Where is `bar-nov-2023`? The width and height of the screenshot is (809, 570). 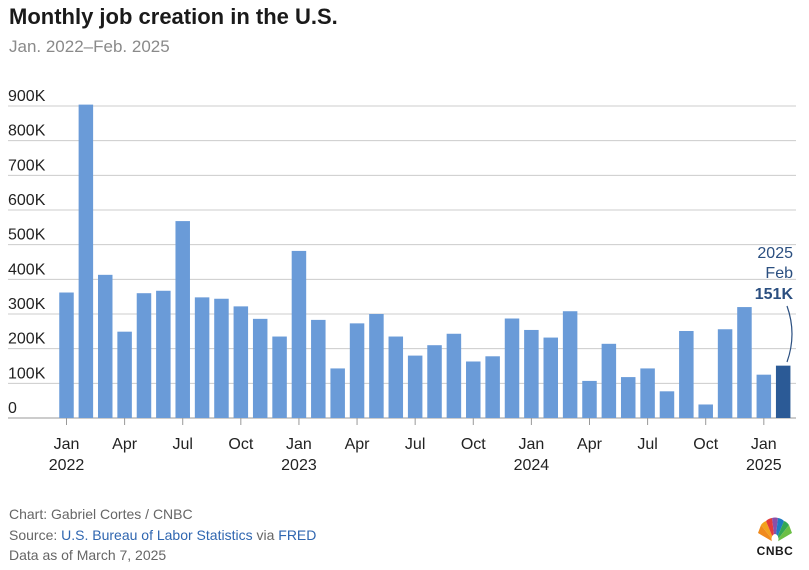
bar-nov-2023 is located at coordinates (492, 387).